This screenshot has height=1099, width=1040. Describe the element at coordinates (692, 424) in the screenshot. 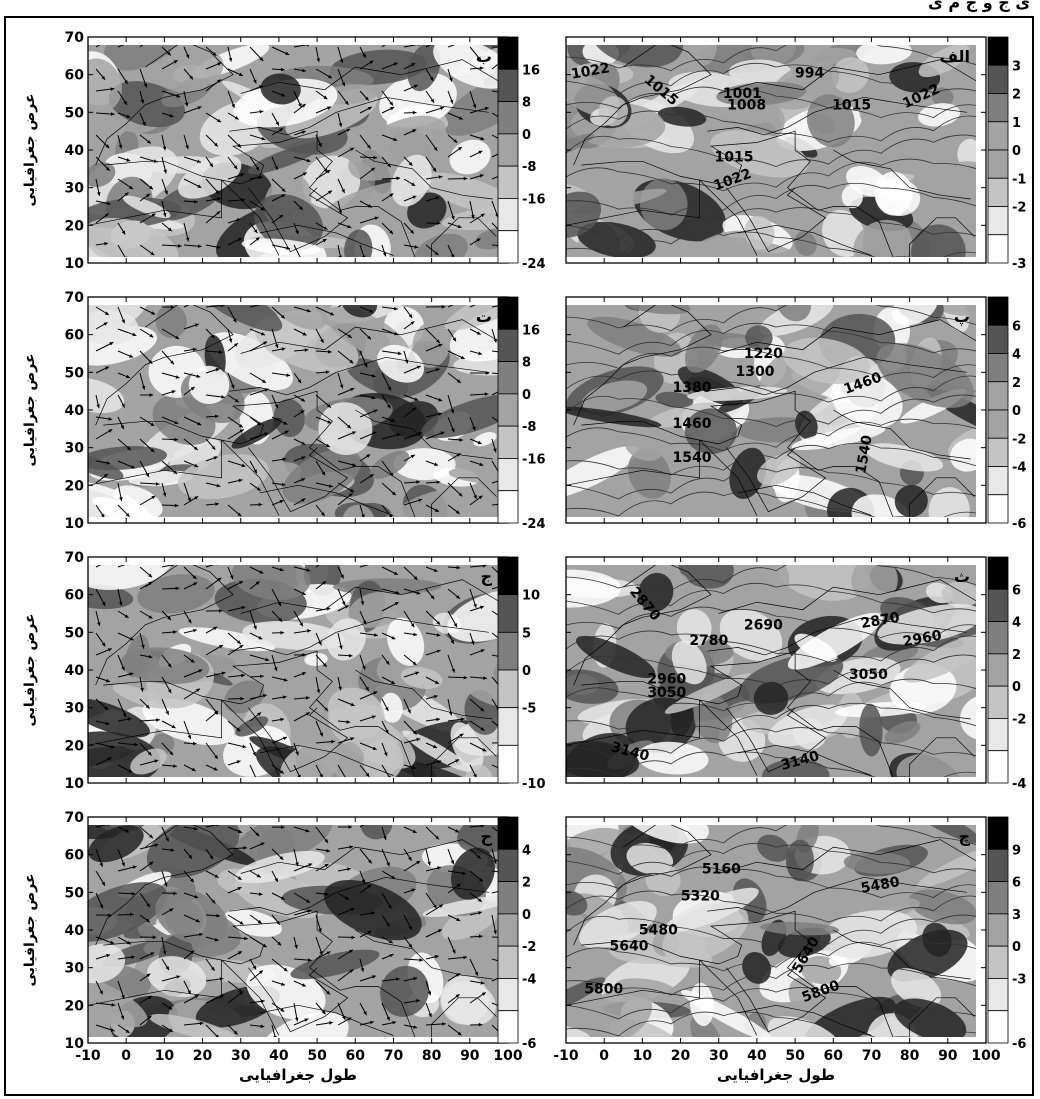

I see `contour-label: 1460` at that location.